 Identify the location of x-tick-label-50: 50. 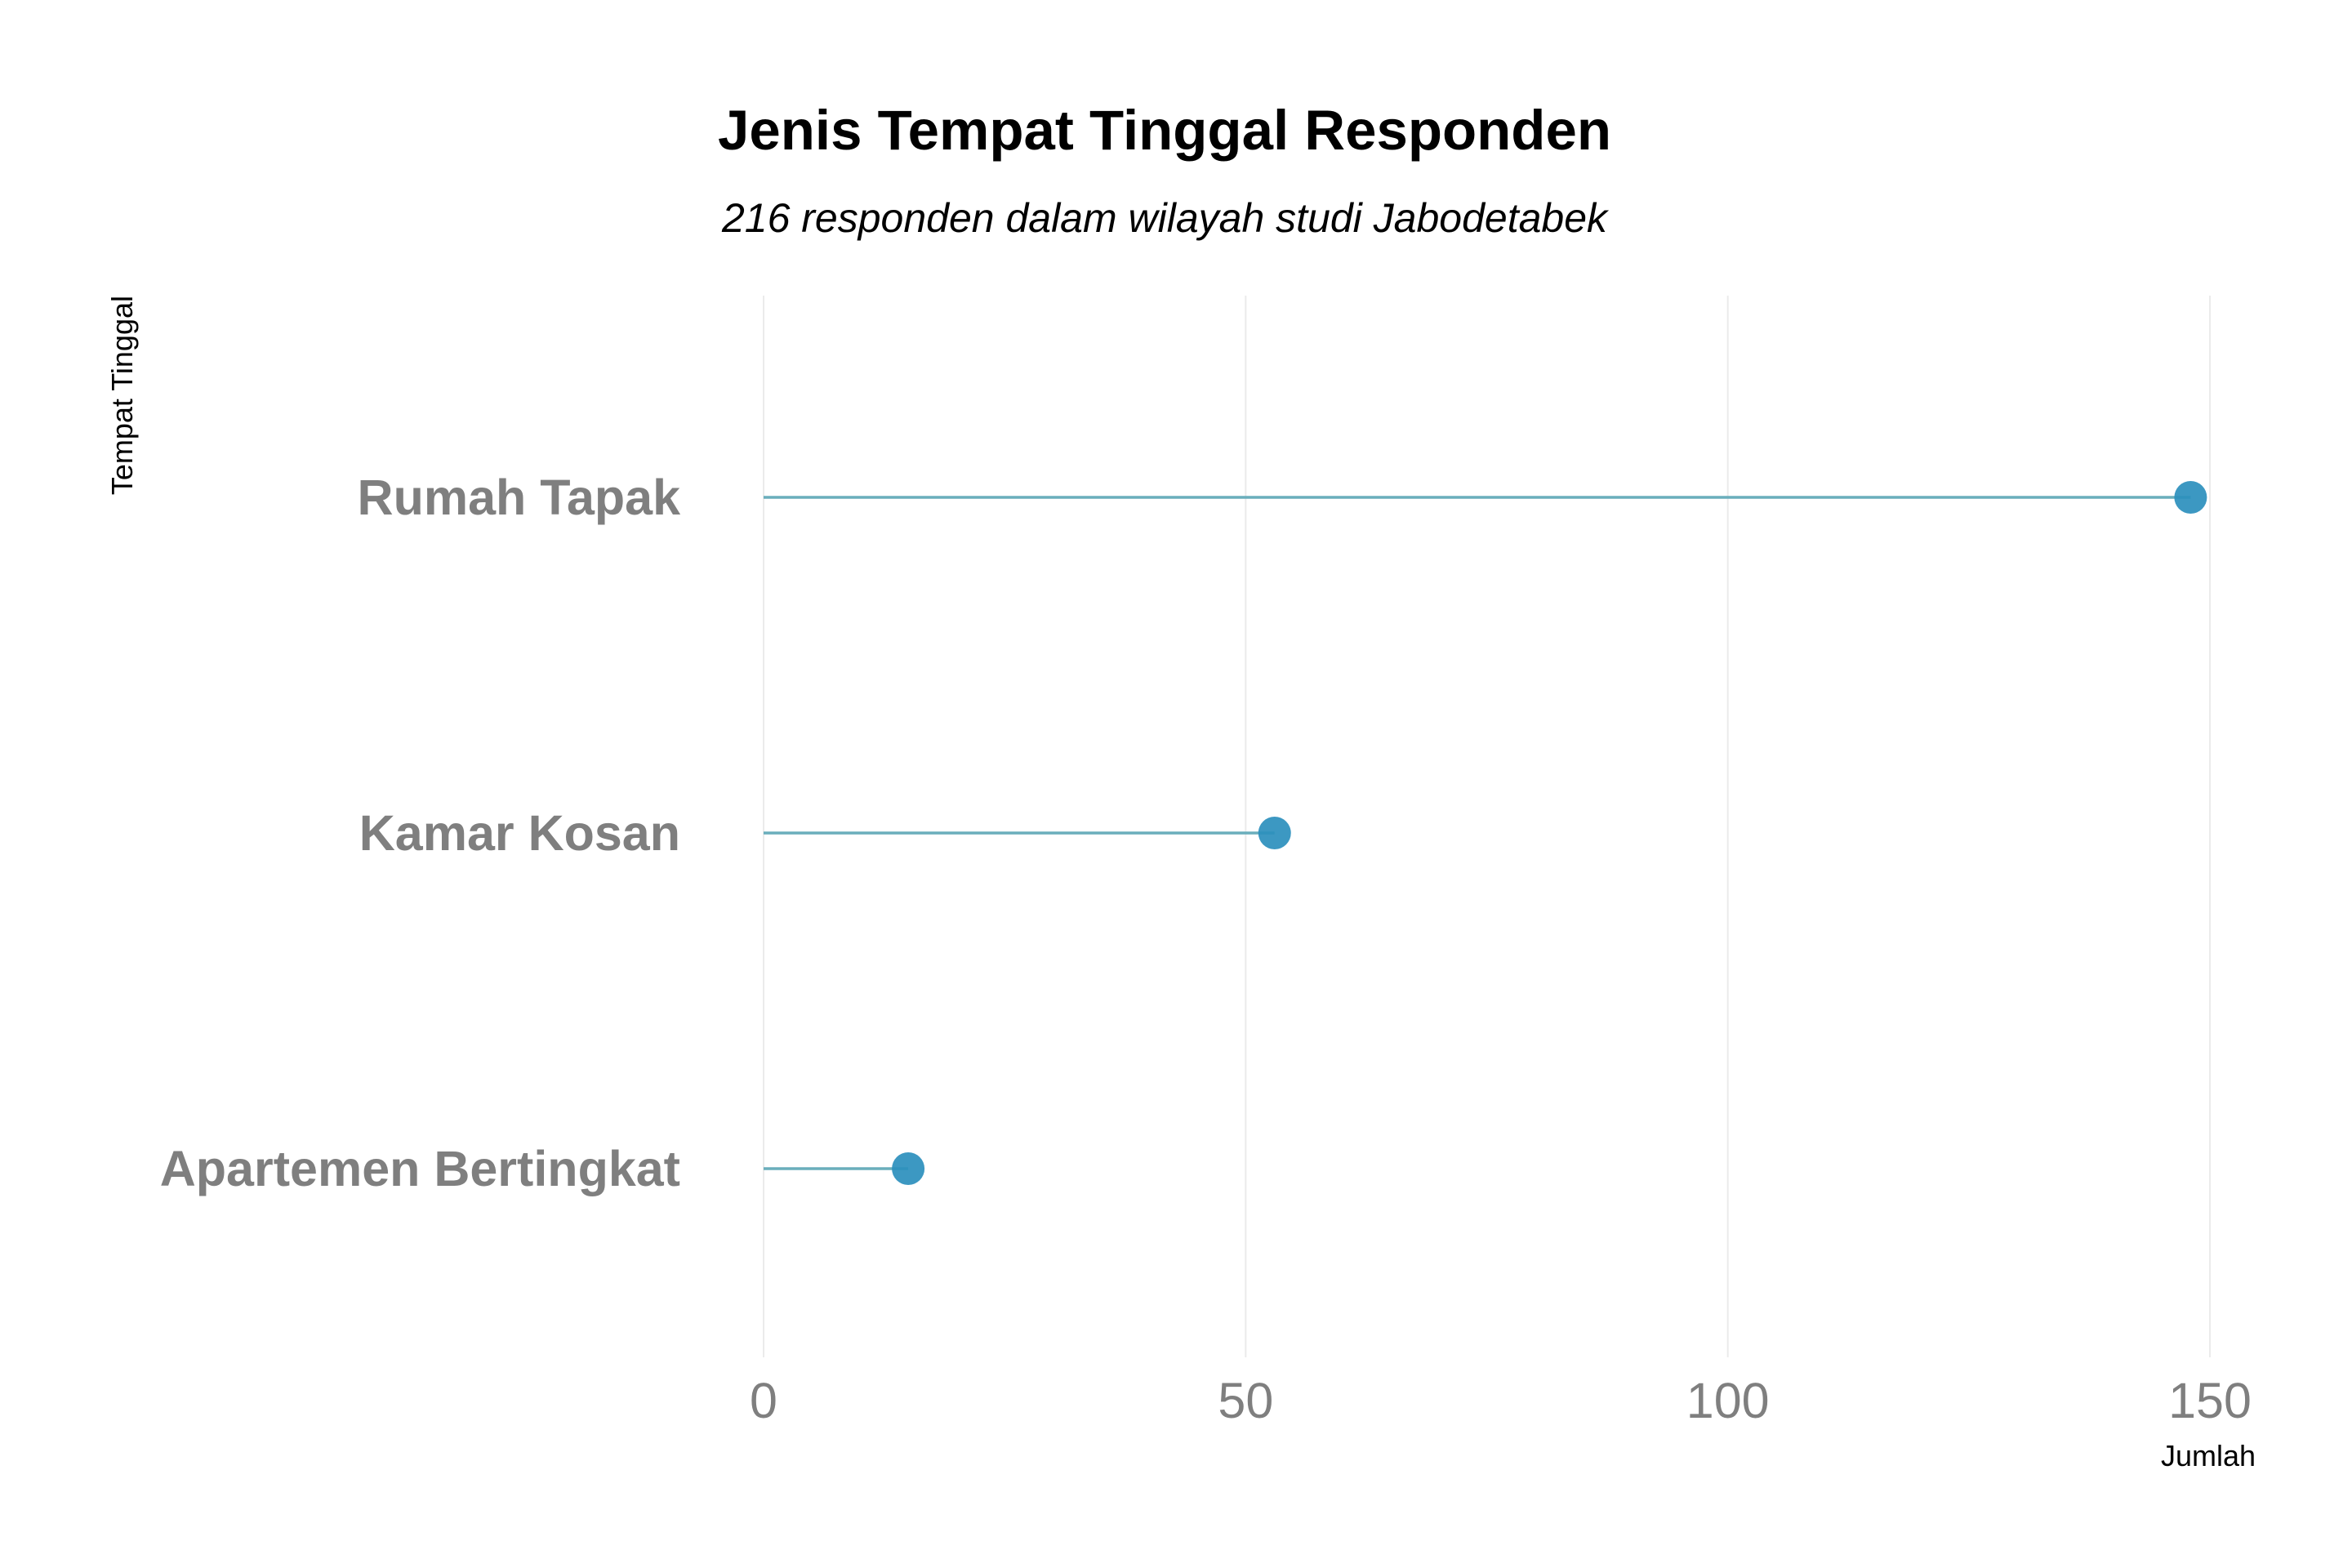
(1245, 1400).